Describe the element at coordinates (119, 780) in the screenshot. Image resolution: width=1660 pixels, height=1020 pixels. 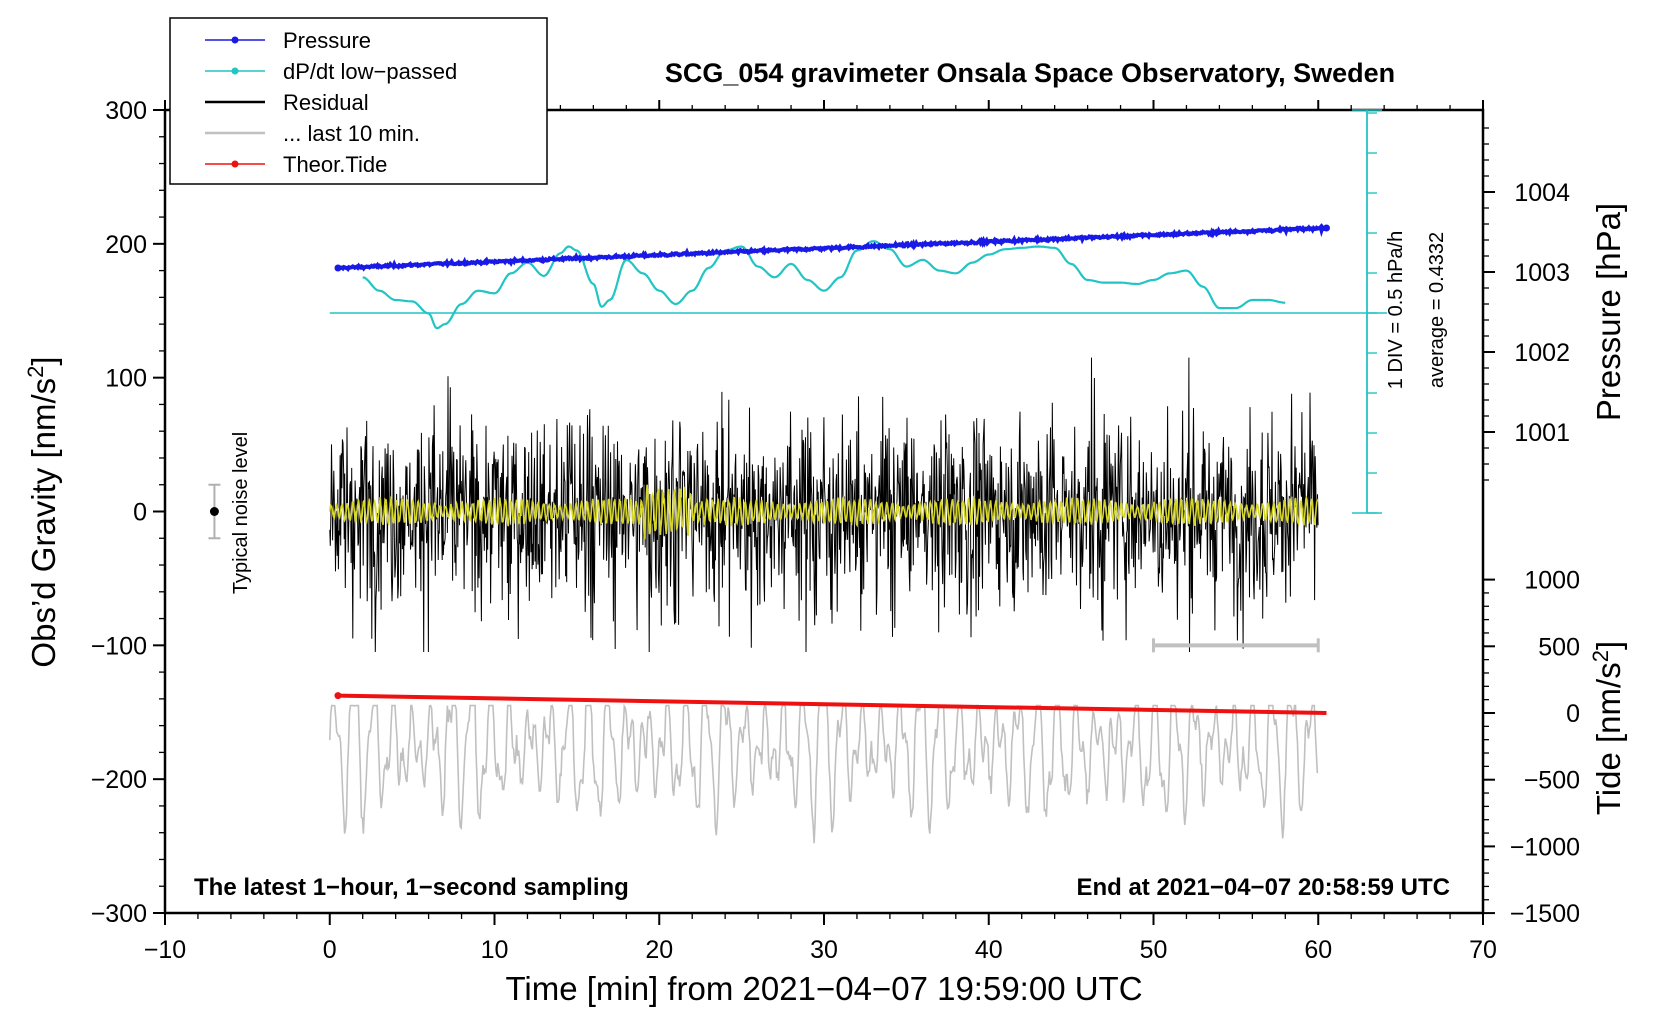
I see `y-tick-label: −200` at that location.